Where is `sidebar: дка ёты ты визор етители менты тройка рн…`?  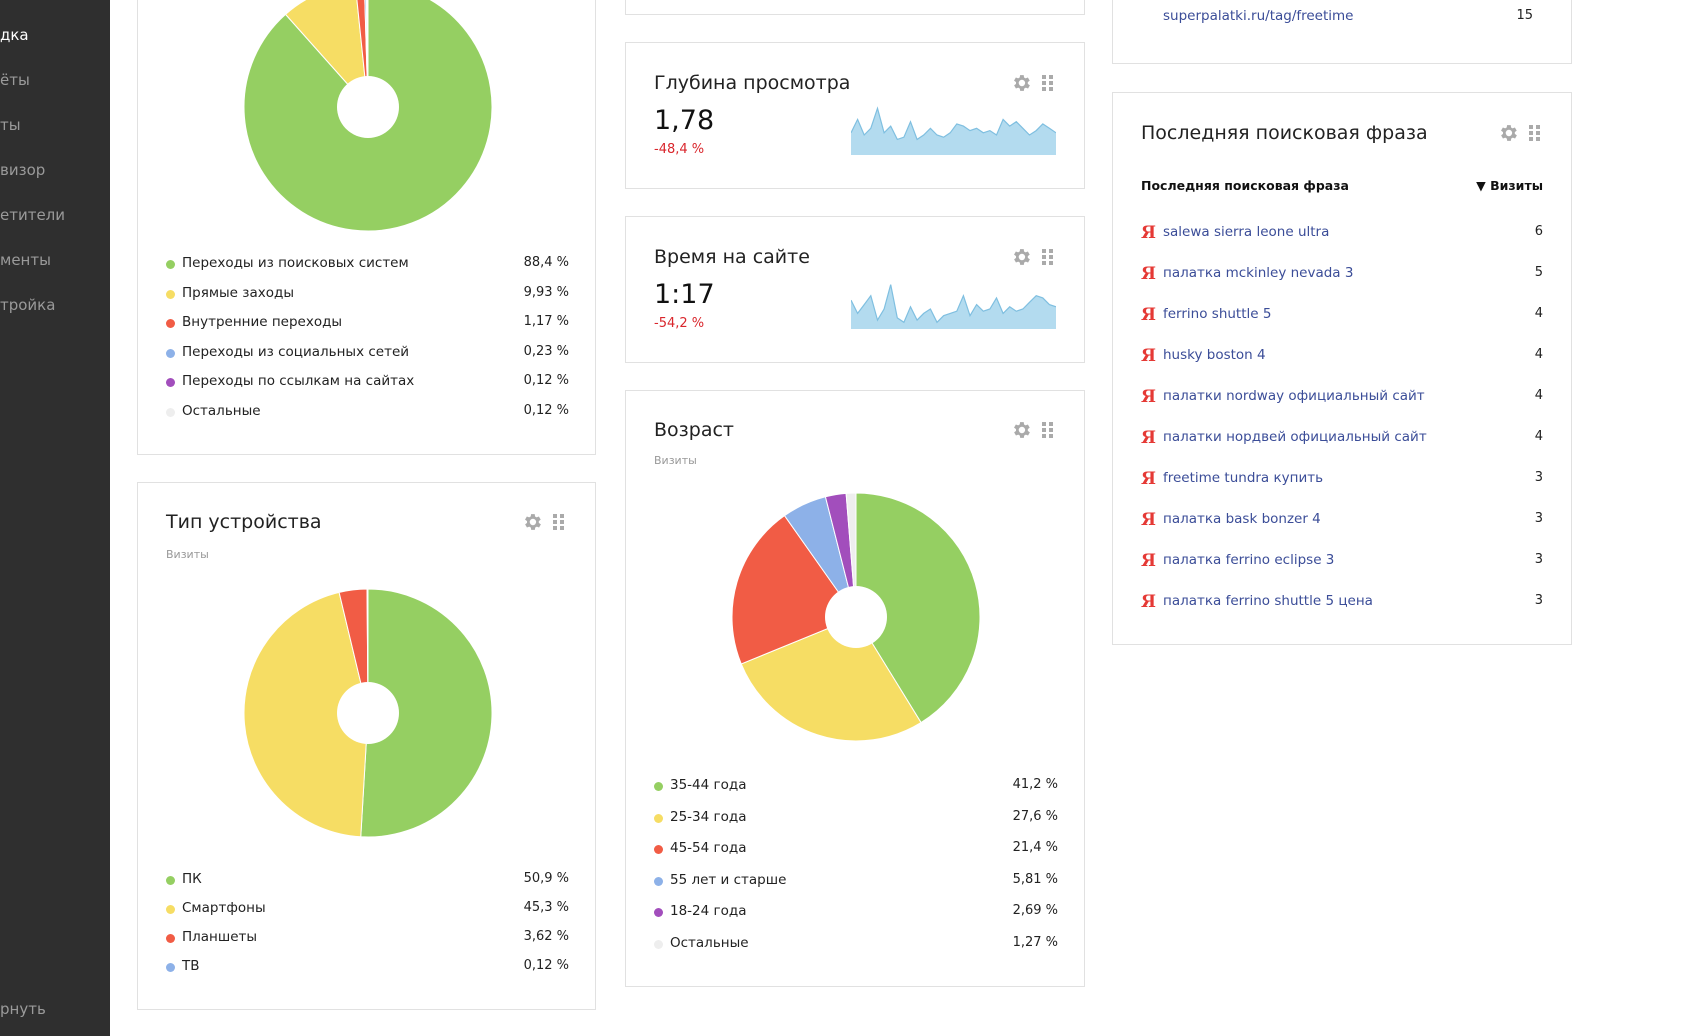
sidebar: дка ёты ты визор етители менты тройка рн… is located at coordinates (55, 518).